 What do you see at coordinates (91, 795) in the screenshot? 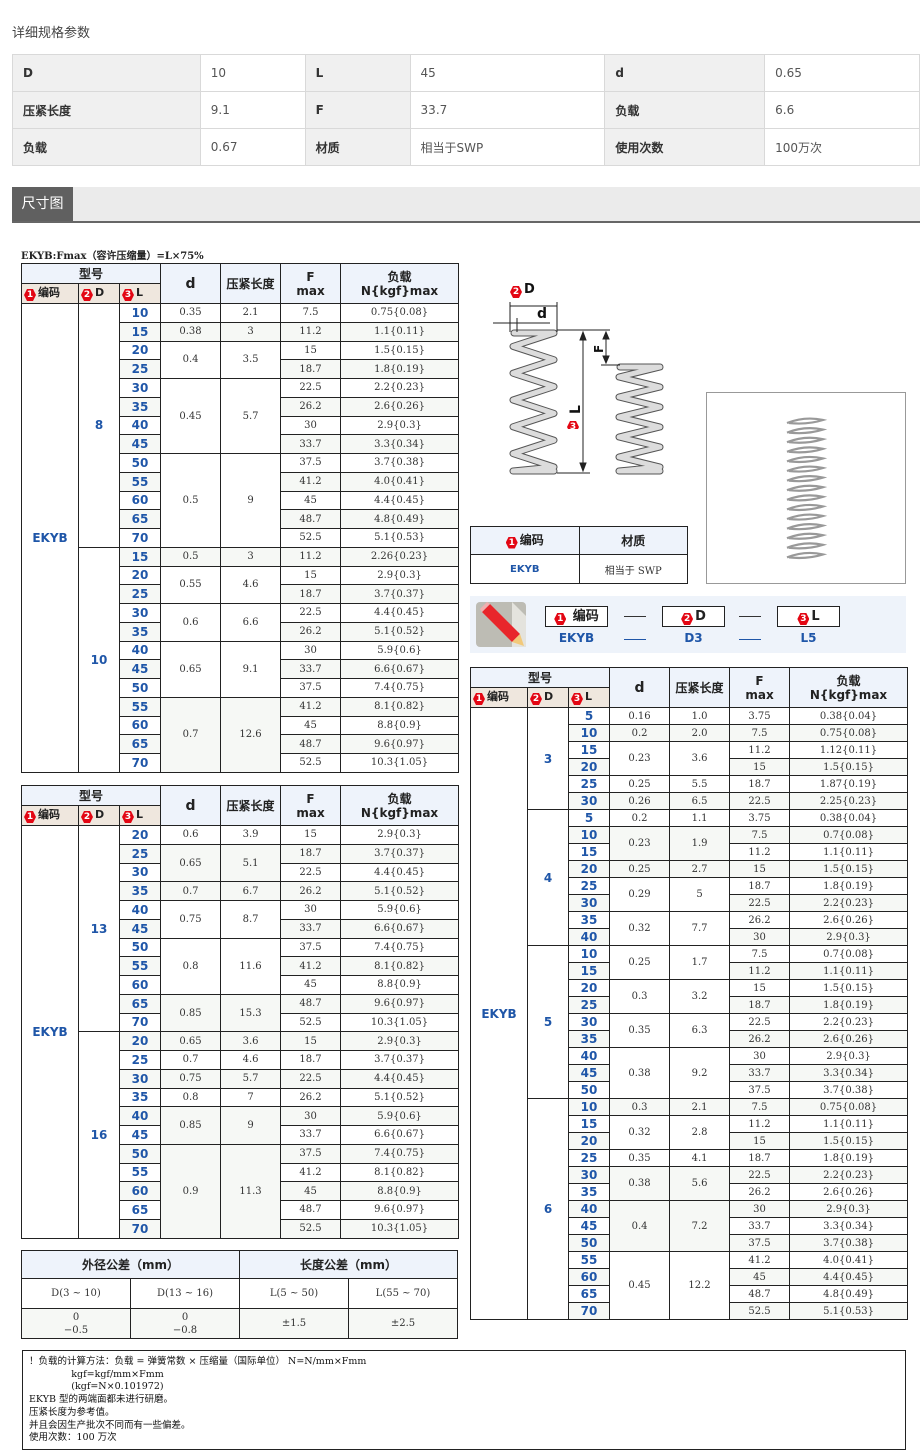
I see `model-header: 型号` at bounding box center [91, 795].